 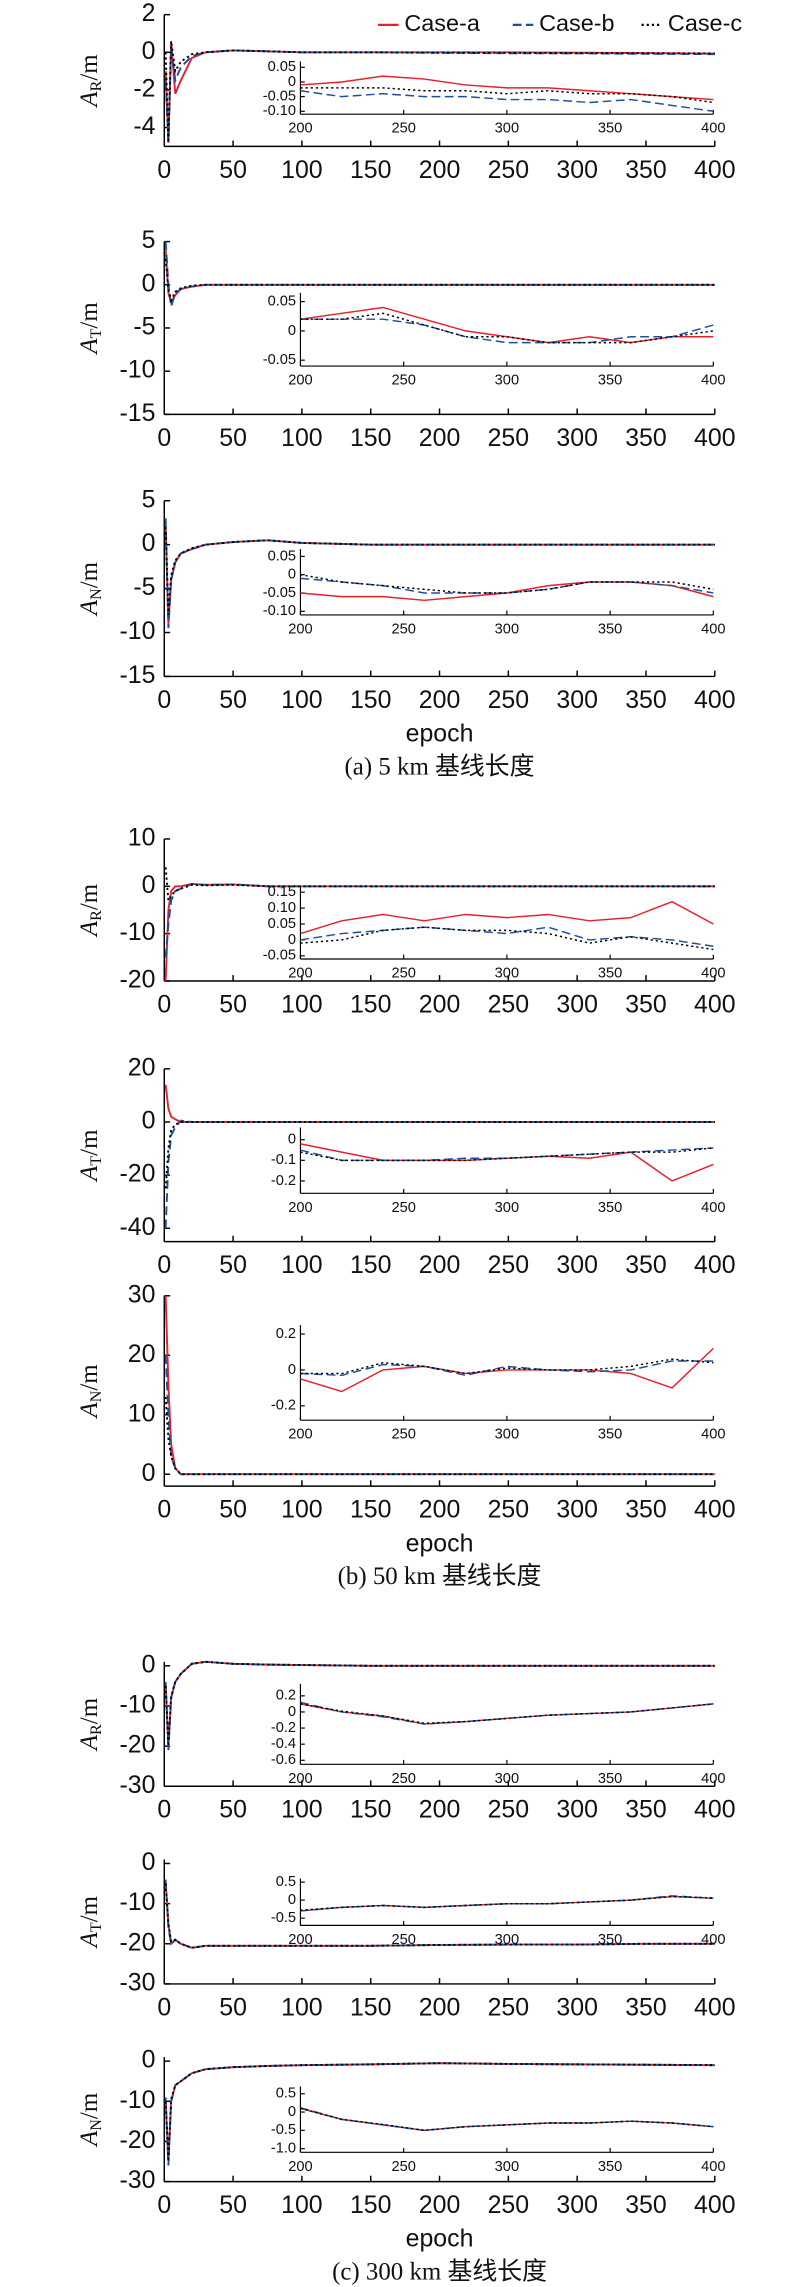 What do you see at coordinates (286, 1882) in the screenshot?
I see `inset-y-tick-label: 0.5` at bounding box center [286, 1882].